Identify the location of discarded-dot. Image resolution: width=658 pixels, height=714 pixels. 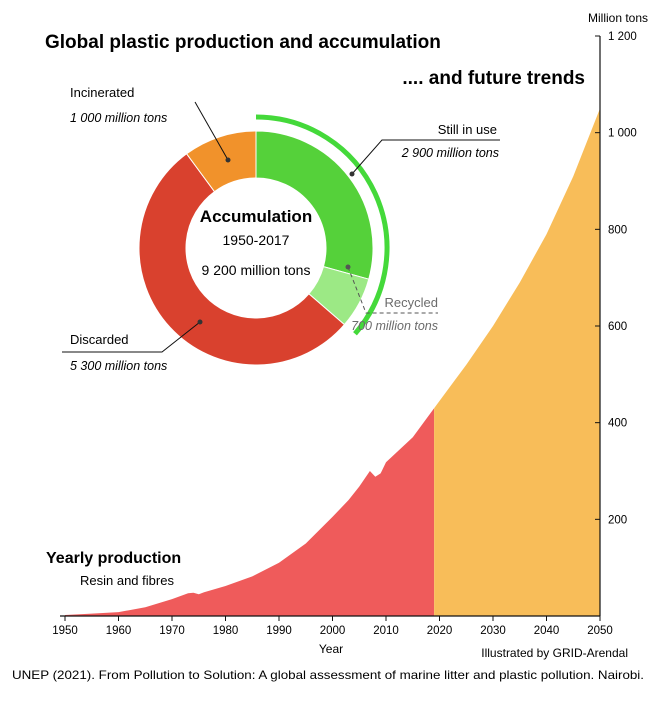
(200, 322).